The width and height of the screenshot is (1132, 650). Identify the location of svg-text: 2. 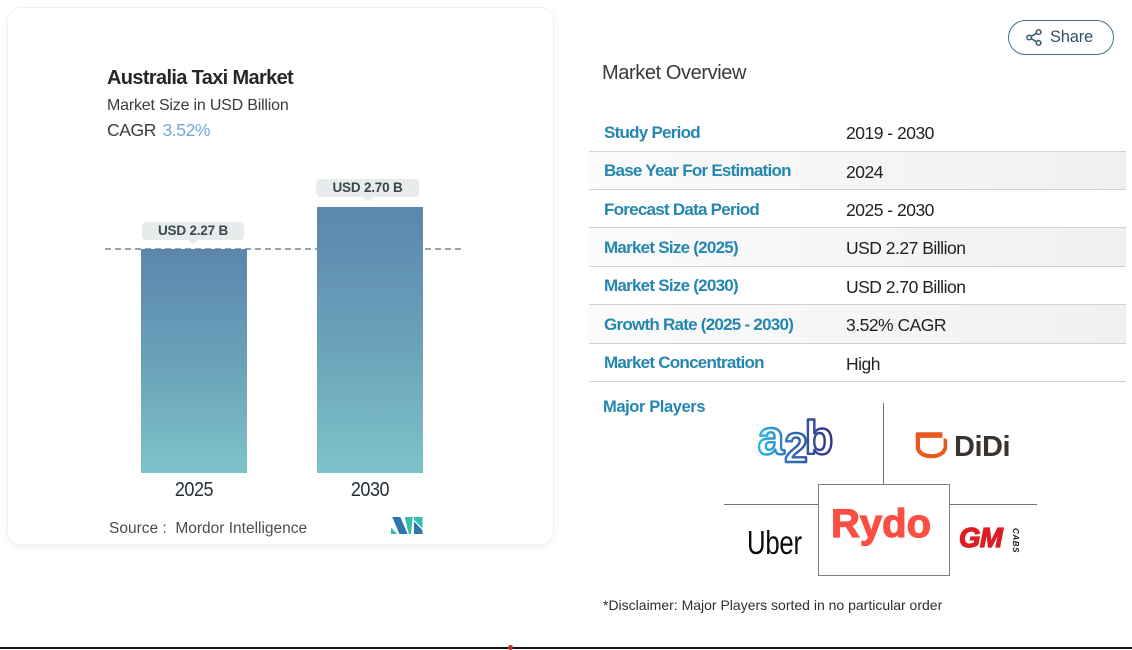
(795, 444).